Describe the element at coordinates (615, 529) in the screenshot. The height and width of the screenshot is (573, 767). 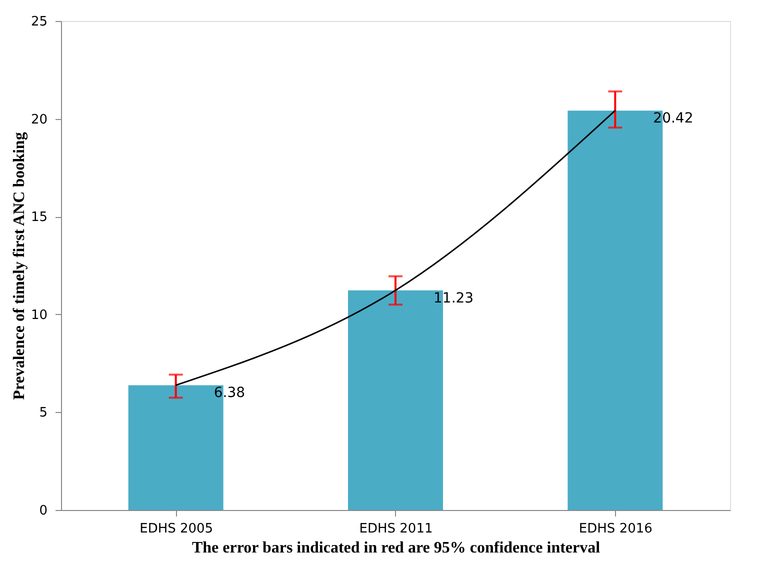
I see `x-tick-label: EDHS 2016` at that location.